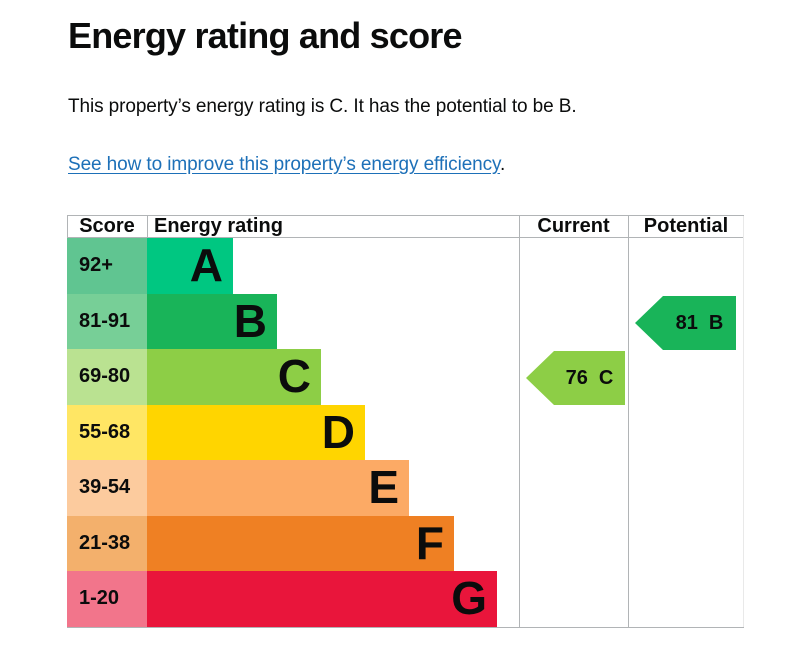 The width and height of the screenshot is (810, 658). I want to click on chart-right-border, so click(743, 421).